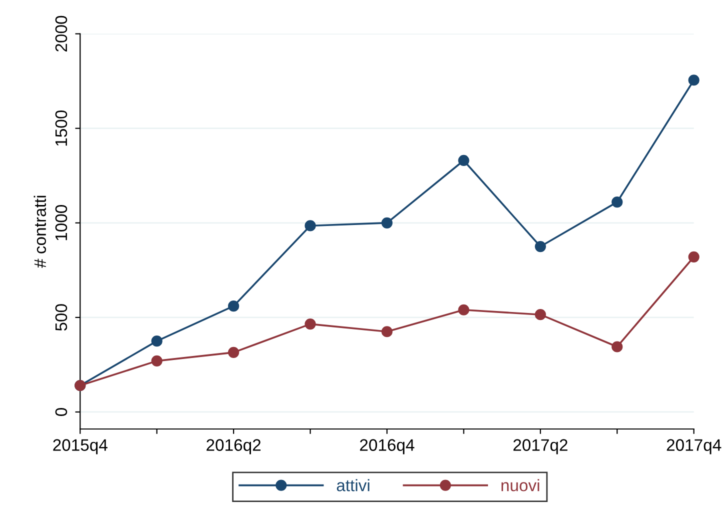  I want to click on x-tick-label: 2015q4, so click(80, 446).